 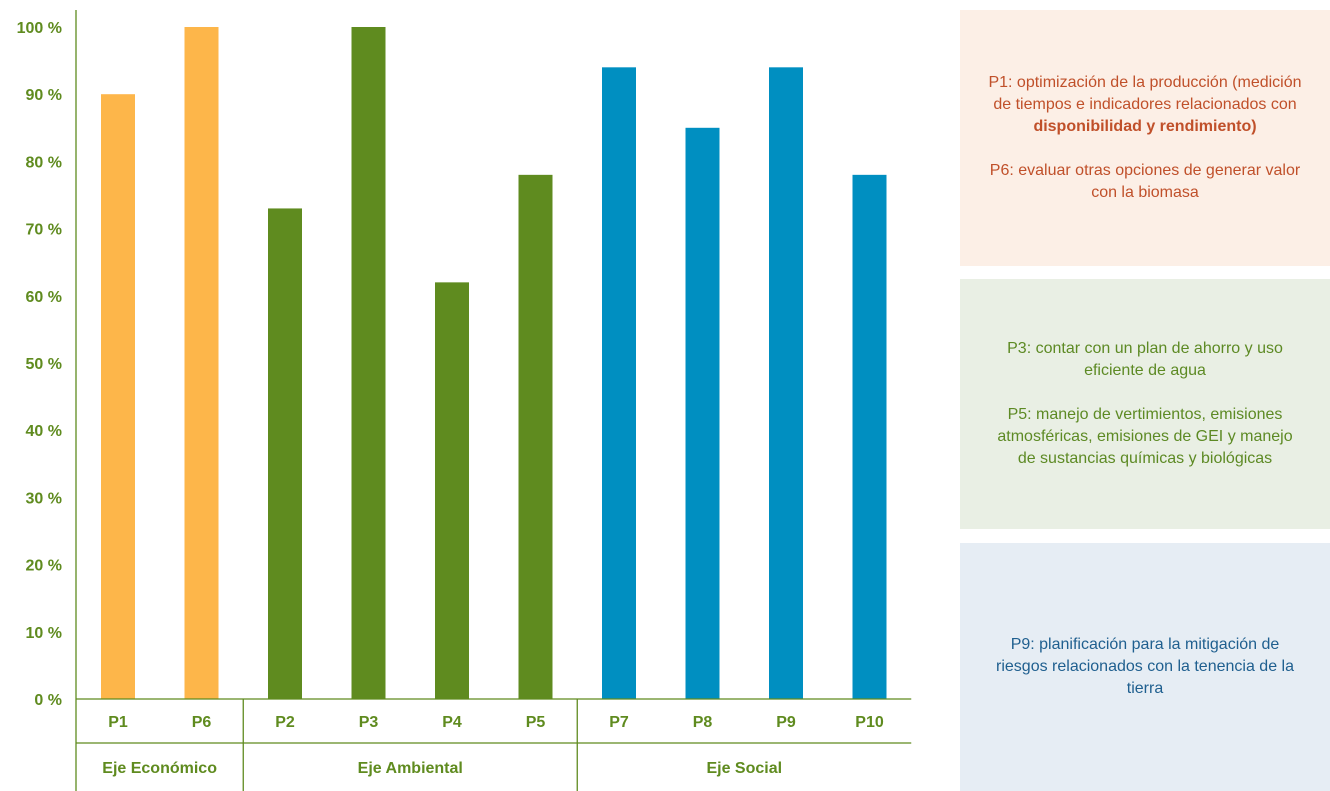 I want to click on bar-p3, so click(x=368, y=363).